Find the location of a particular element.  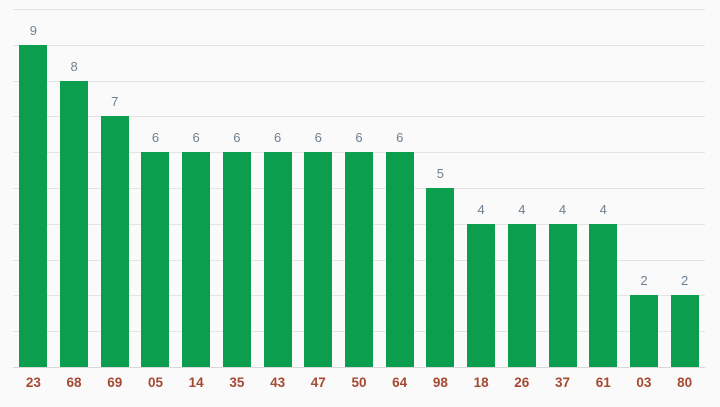

bar-value-label: 8 is located at coordinates (74, 66).